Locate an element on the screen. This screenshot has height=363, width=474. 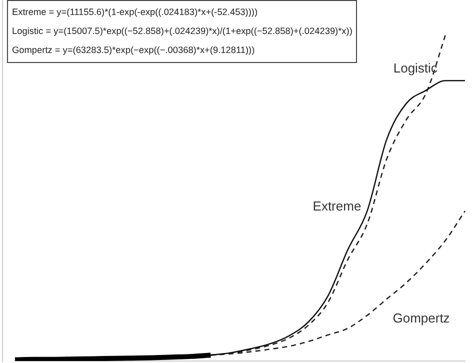
annotation: Logistic = y=(15007.5)*exp((−52.858)+(.024239)*x)/(1+exp((−52.858)+(.024239)*x)) is located at coordinates (182, 31).